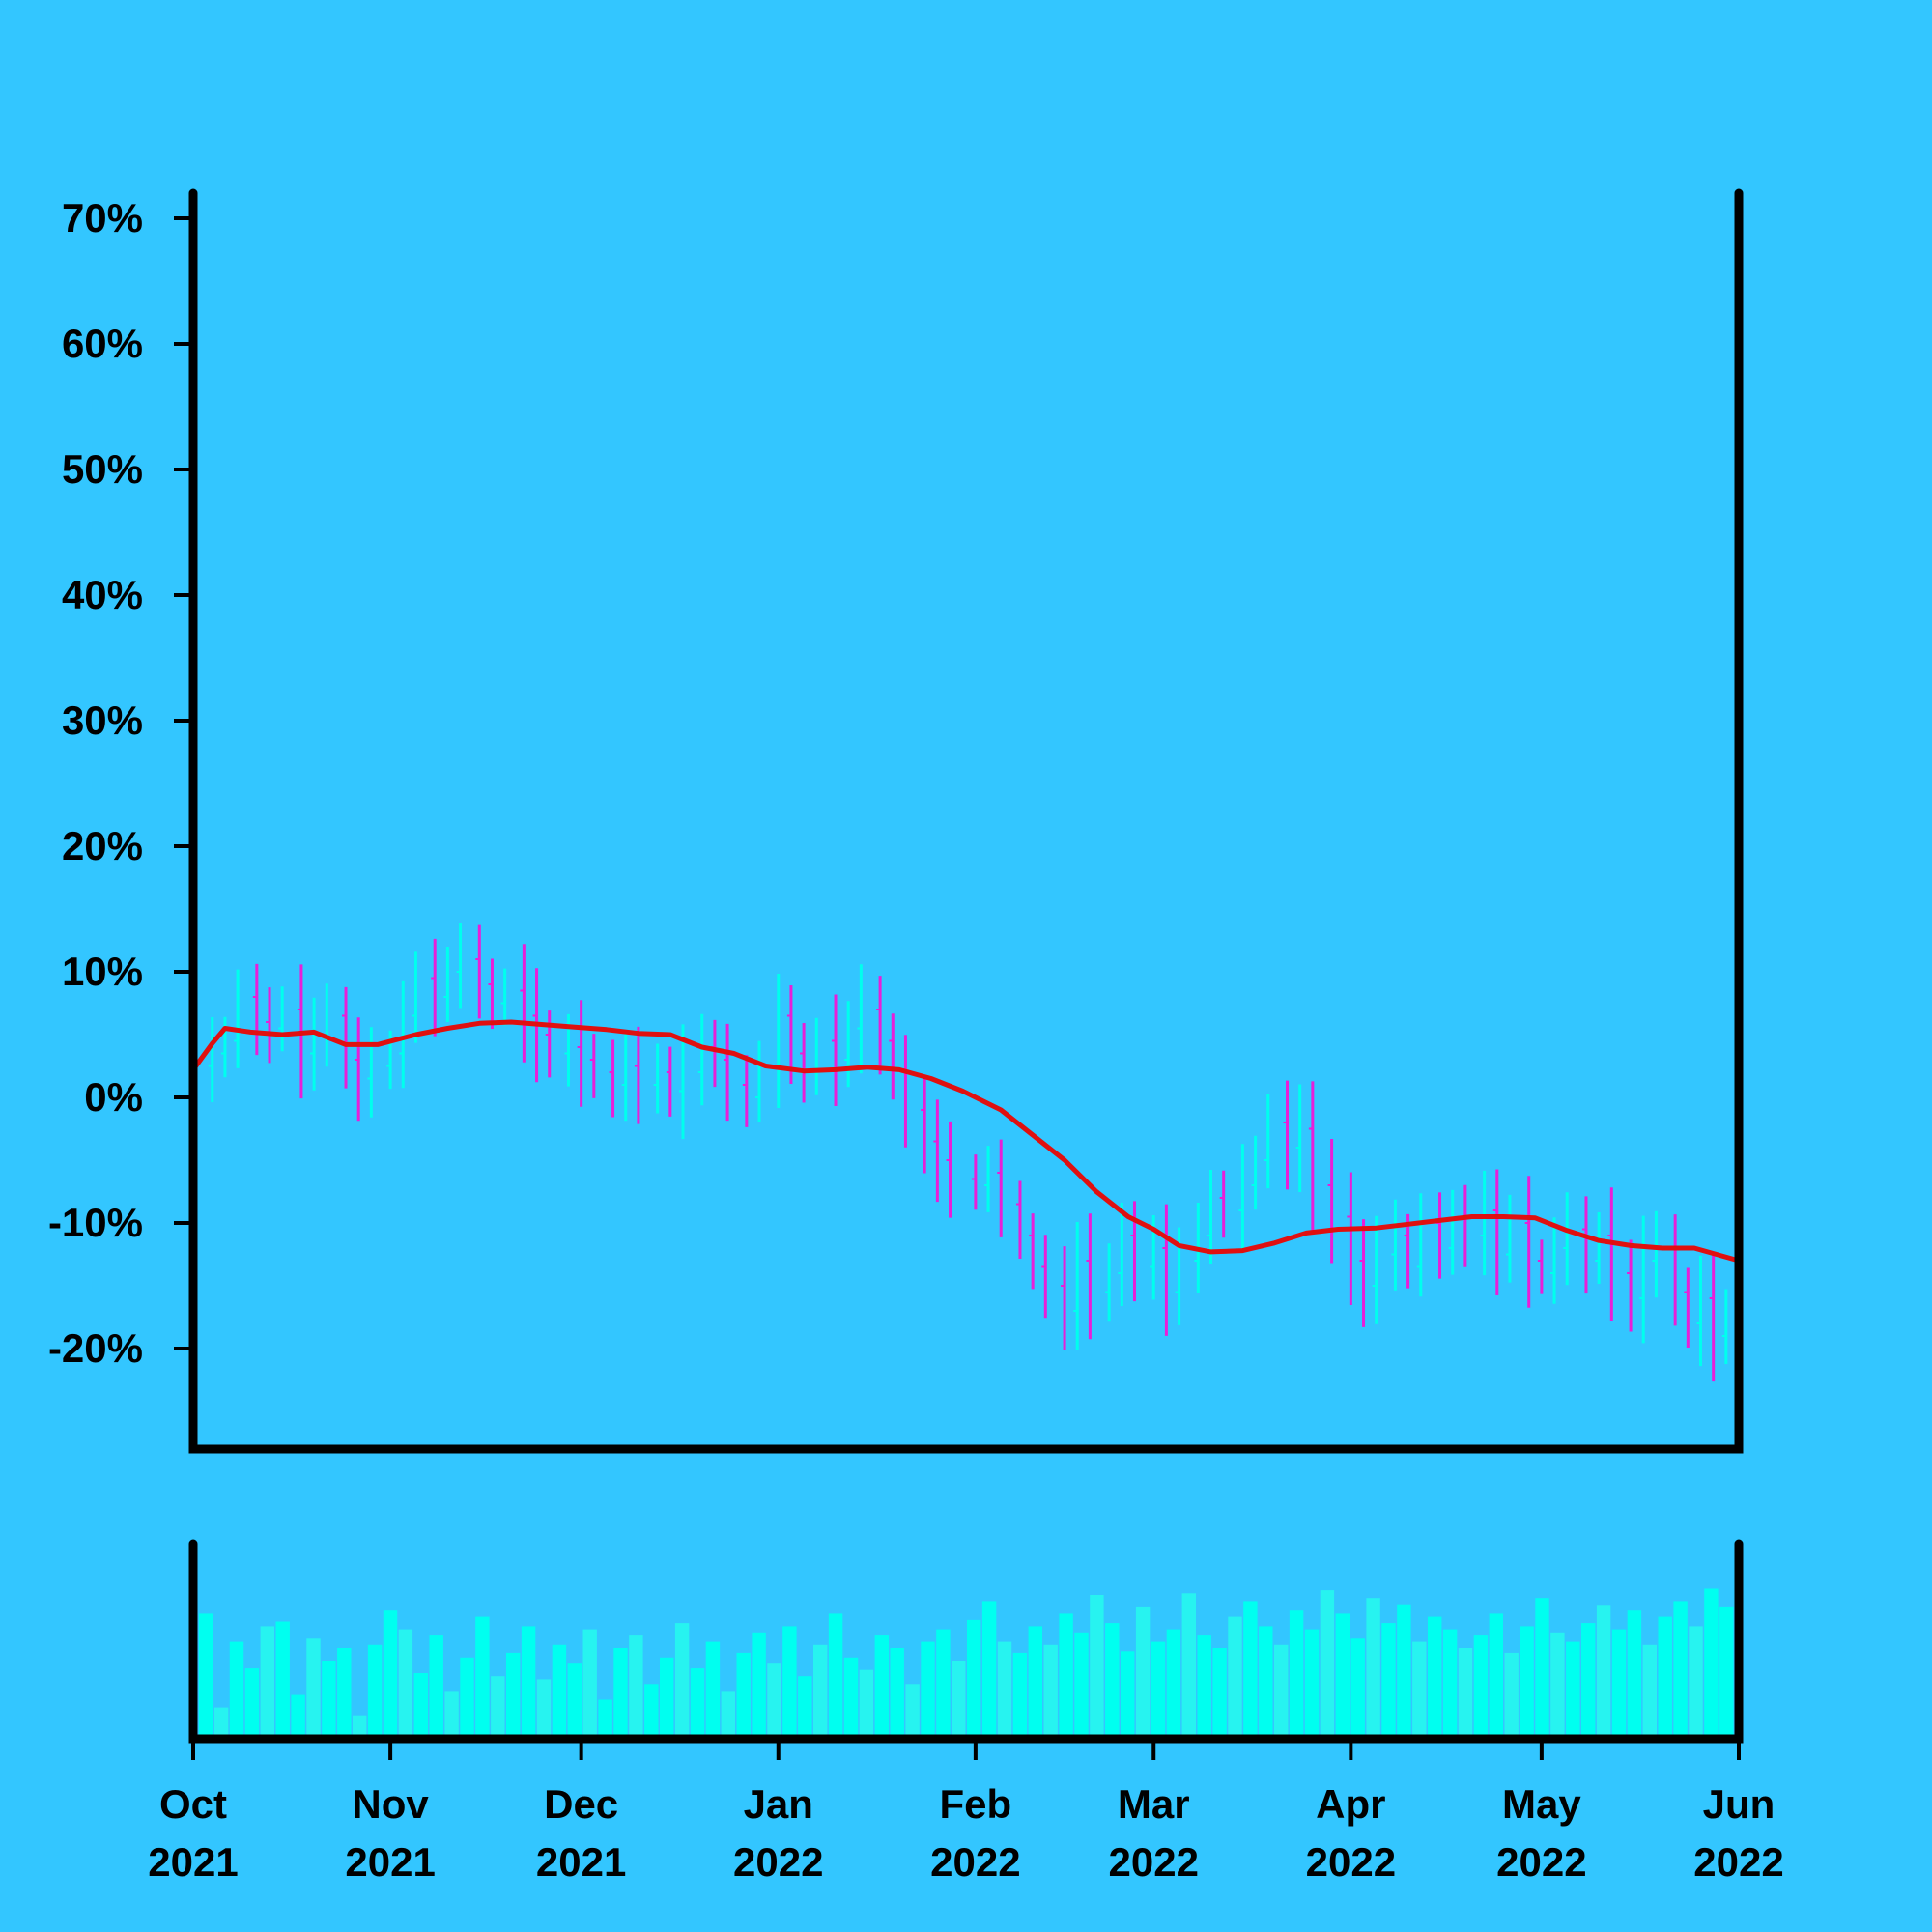  What do you see at coordinates (102, 845) in the screenshot?
I see `y-tick-label: 20%` at bounding box center [102, 845].